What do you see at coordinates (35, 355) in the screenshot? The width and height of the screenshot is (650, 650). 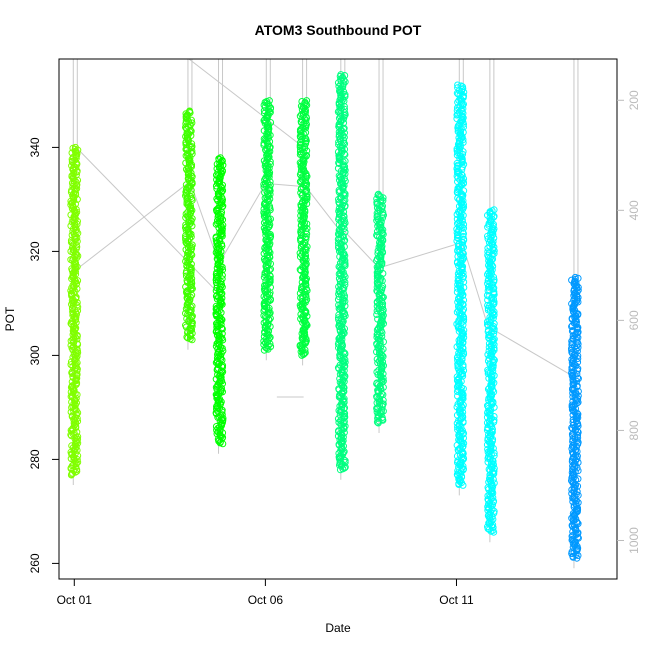 I see `y-tick-label: 300` at bounding box center [35, 355].